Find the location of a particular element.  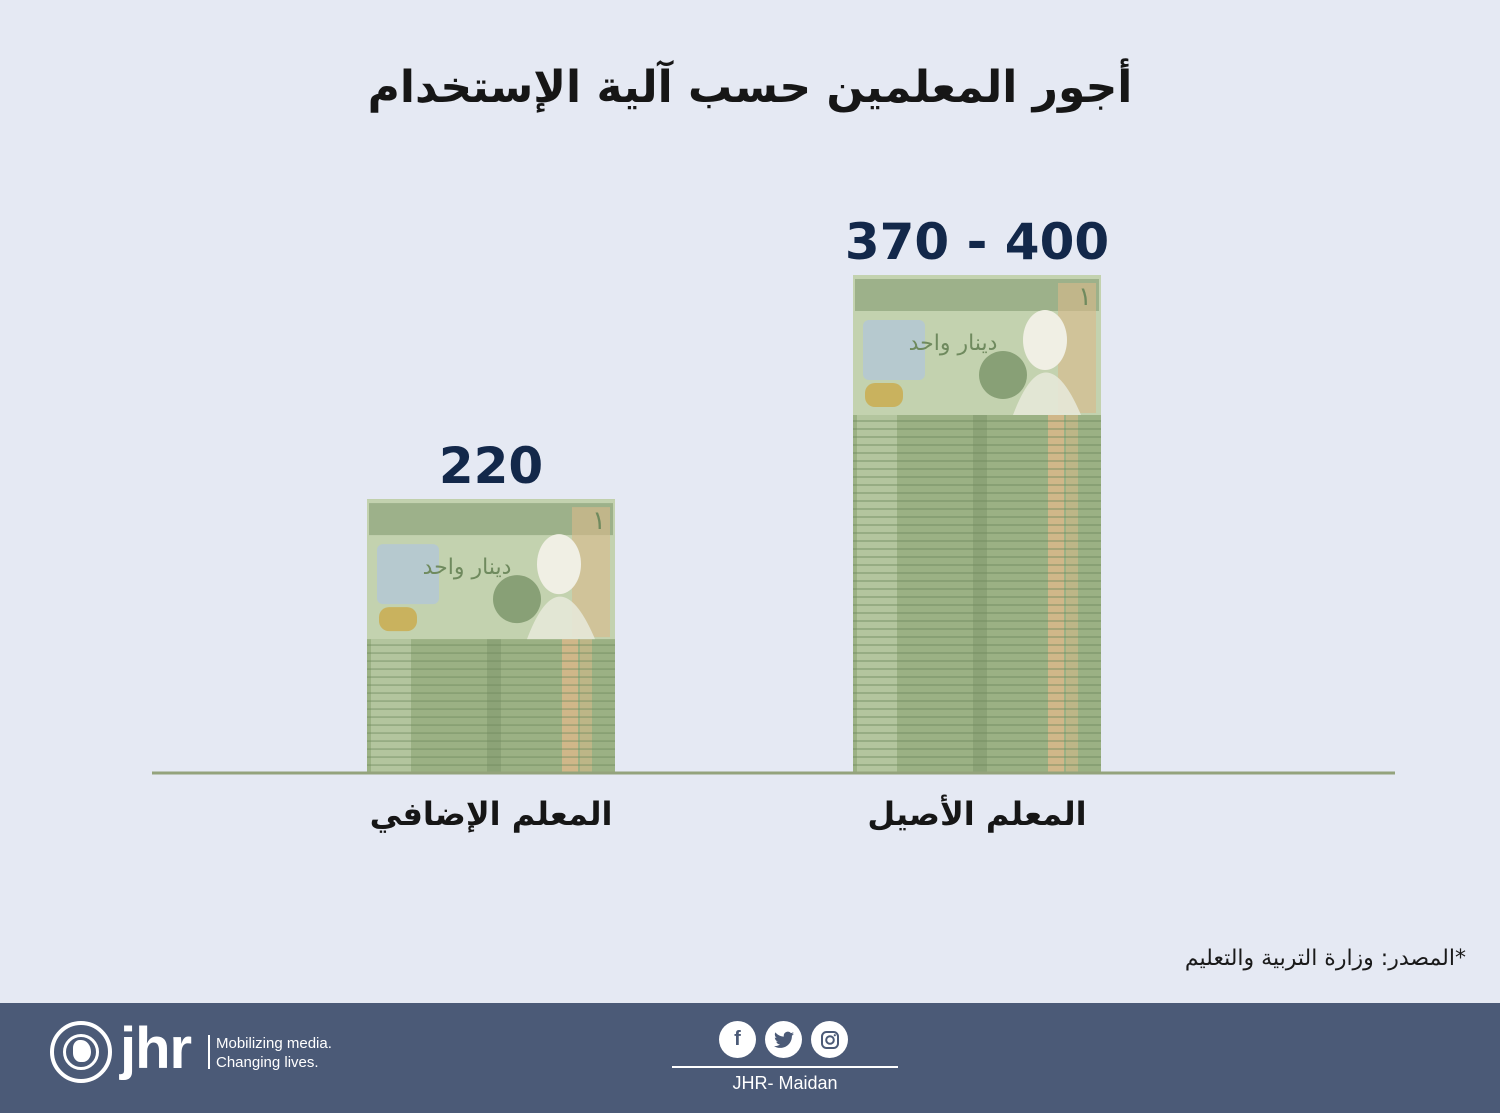

category-label: المعلم الأصيل is located at coordinates (976, 813).